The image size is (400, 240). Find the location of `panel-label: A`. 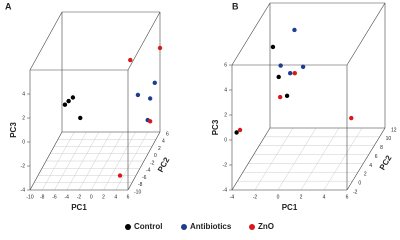

panel-label: A is located at coordinates (8, 6).